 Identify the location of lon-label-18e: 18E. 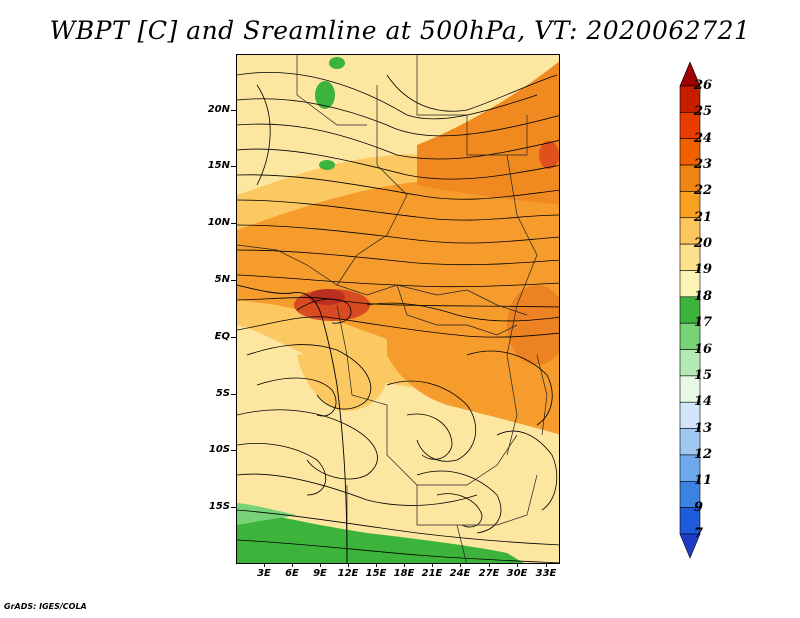
(404, 573).